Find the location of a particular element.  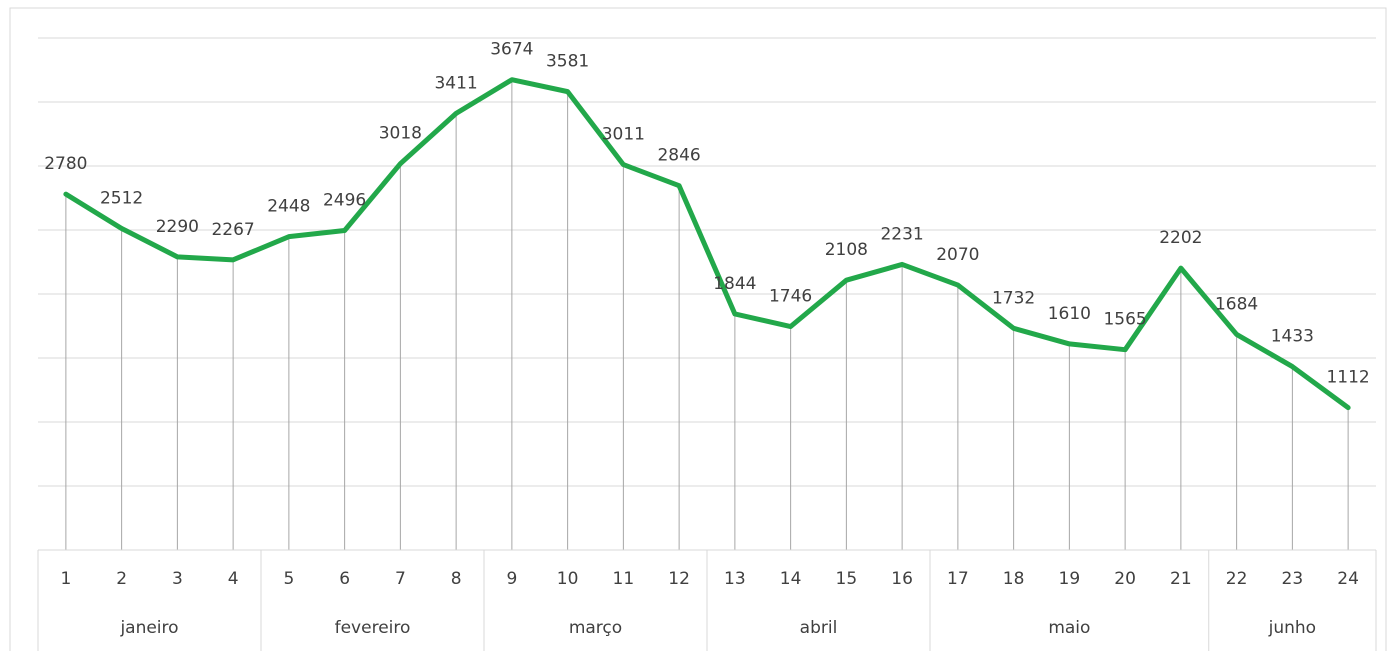

data-label: 1746 is located at coordinates (790, 297).